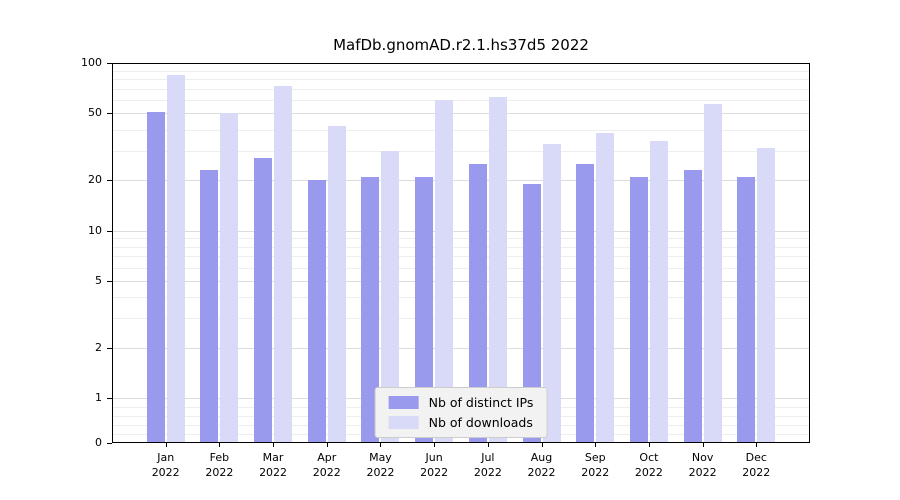 The height and width of the screenshot is (500, 900). I want to click on bar-nb-of-distinct-ips-jan, so click(155, 277).